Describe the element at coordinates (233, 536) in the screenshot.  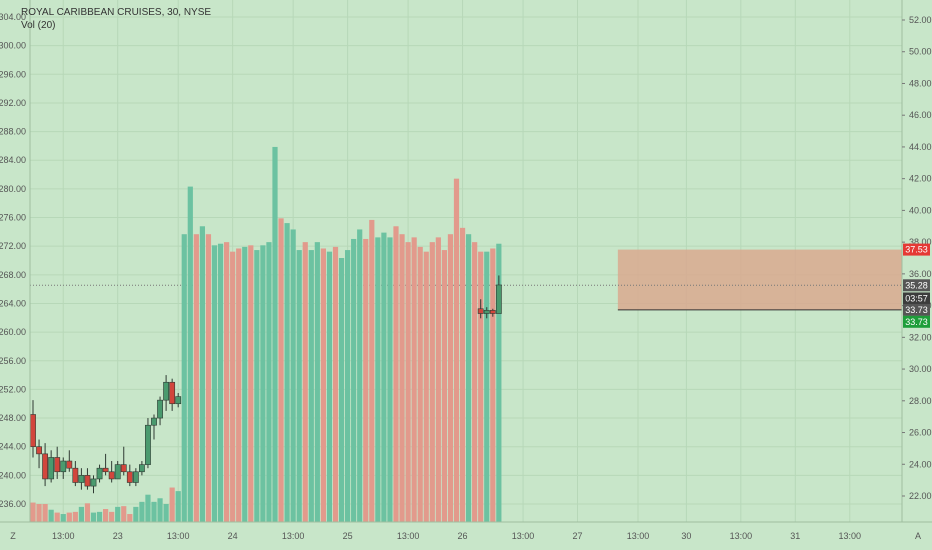
I see `time-tick-label: 24` at that location.